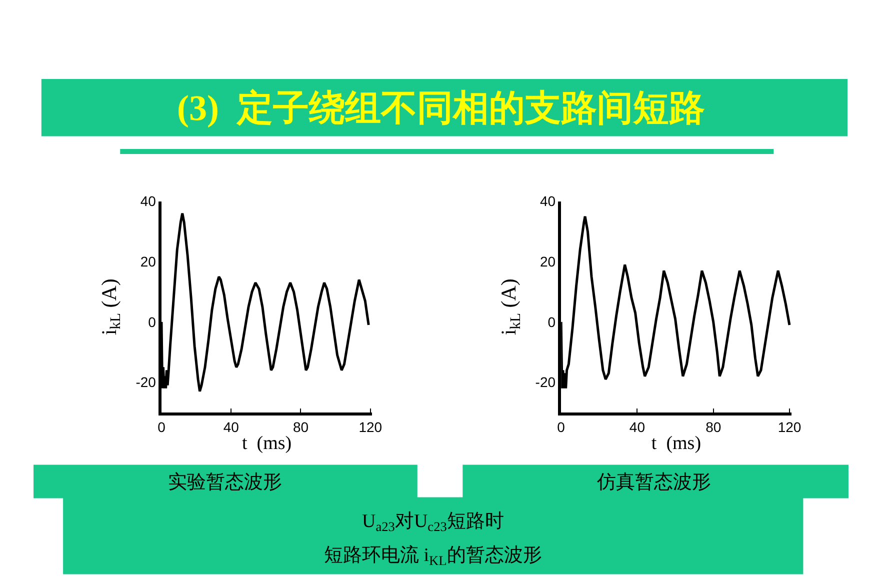 The image size is (888, 588). What do you see at coordinates (225, 482) in the screenshot?
I see `text: 实验暂态波形` at bounding box center [225, 482].